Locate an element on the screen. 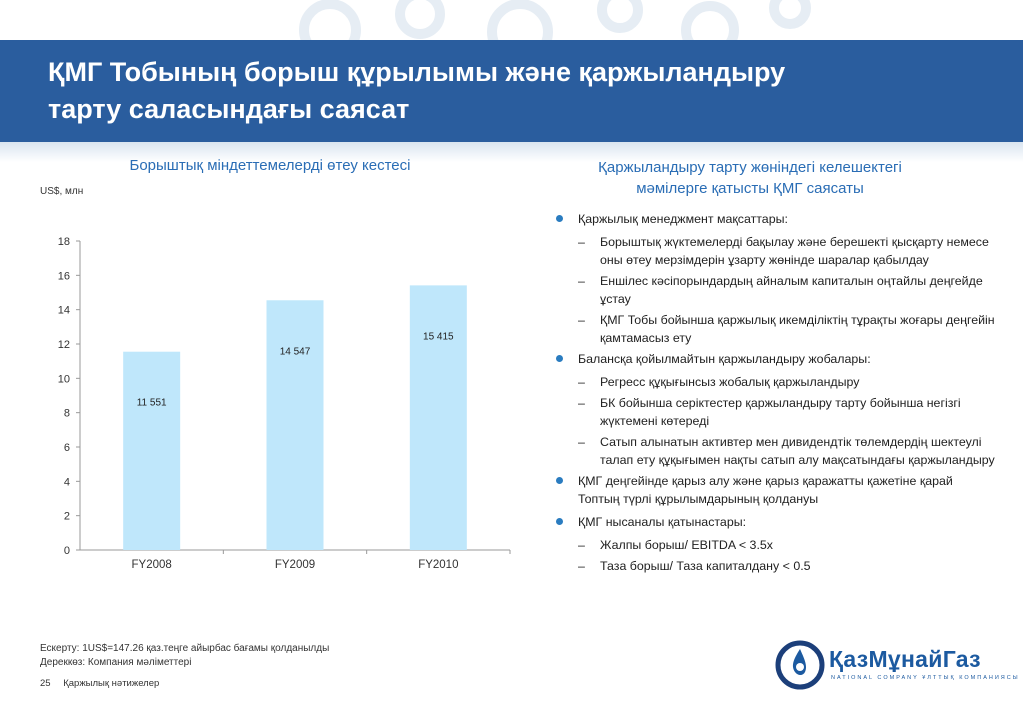 This screenshot has height=708, width=1023. policy-sub-text: Регресс құқығынсыз жобалық қаржыландыру is located at coordinates (730, 382).